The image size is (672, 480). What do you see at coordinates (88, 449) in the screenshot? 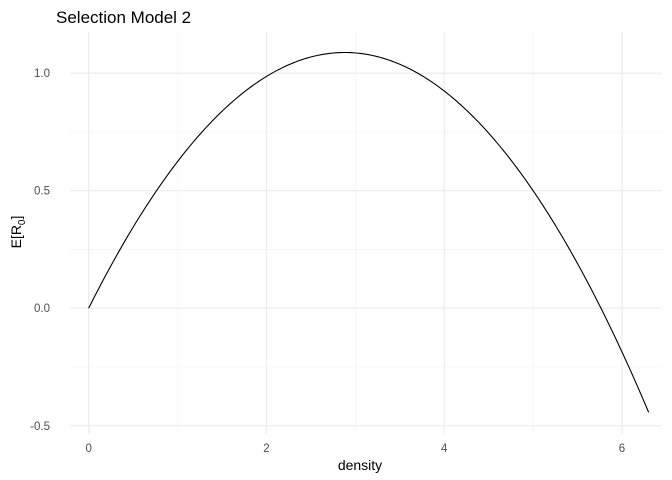
I see `x-tick-label: 0` at bounding box center [88, 449].